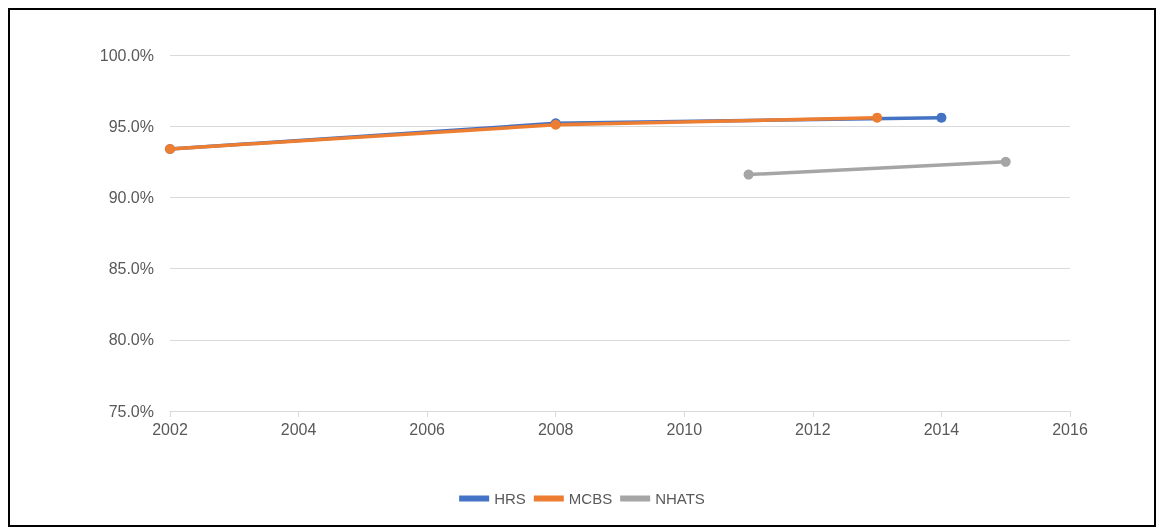 The width and height of the screenshot is (1156, 527). Describe the element at coordinates (131, 411) in the screenshot. I see `y-tick-label: 75.0%` at that location.